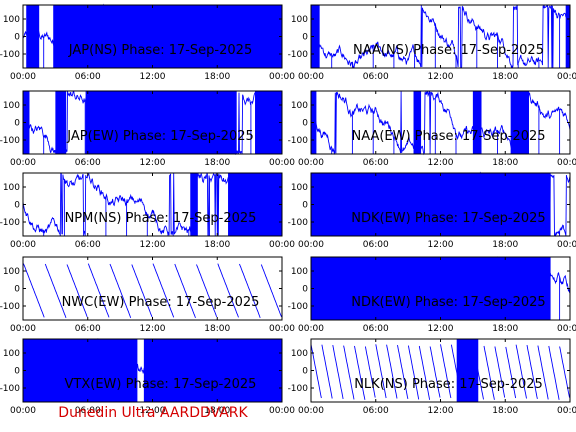 The width and height of the screenshot is (576, 432). Describe the element at coordinates (448, 302) in the screenshot. I see `panel-title: NDK(EW) Phase: 17-Sep-2025` at that location.